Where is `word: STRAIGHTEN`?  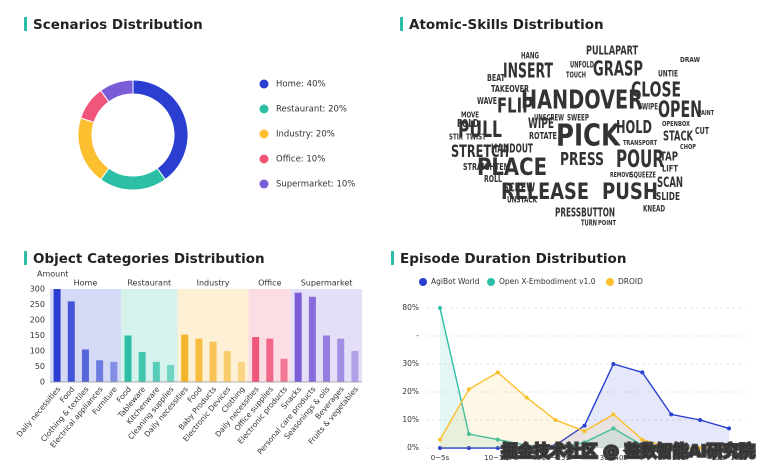
word: STRAIGHTEN is located at coordinates (486, 167).